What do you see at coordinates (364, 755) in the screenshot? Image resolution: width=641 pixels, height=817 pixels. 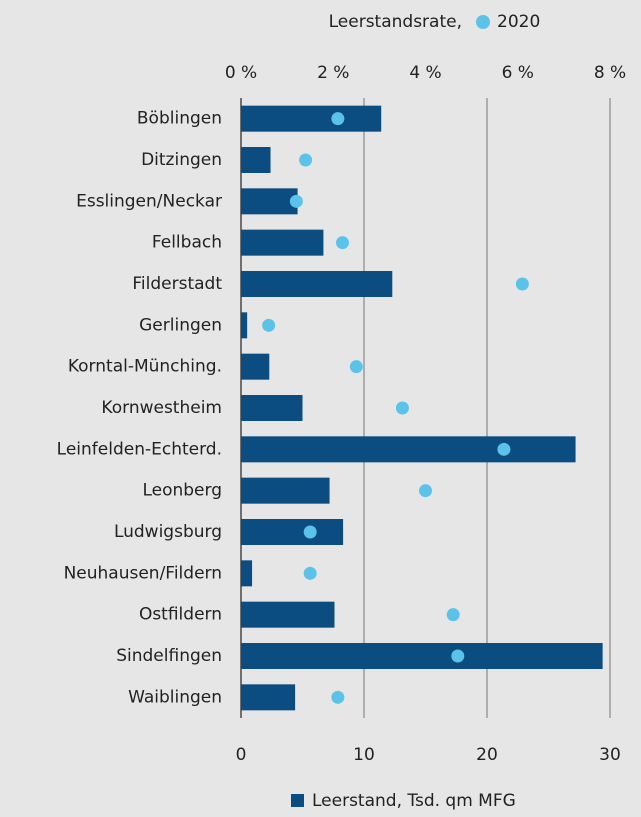 I see `x-tick-label: 10` at bounding box center [364, 755].